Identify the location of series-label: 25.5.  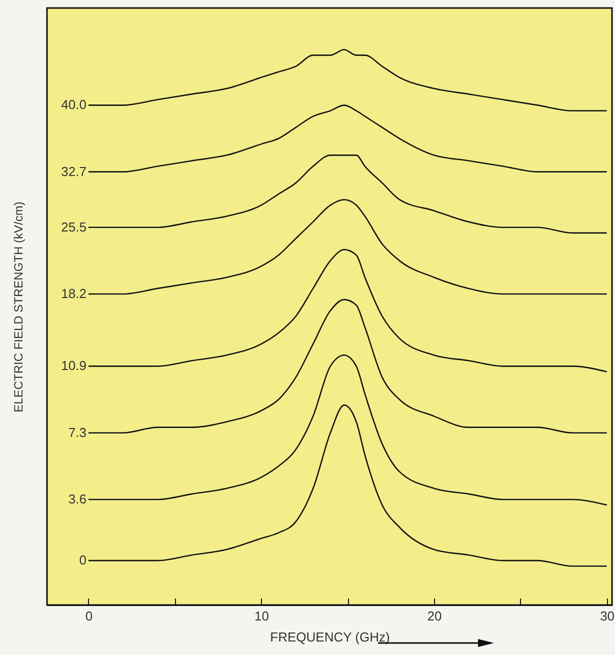
(73, 226).